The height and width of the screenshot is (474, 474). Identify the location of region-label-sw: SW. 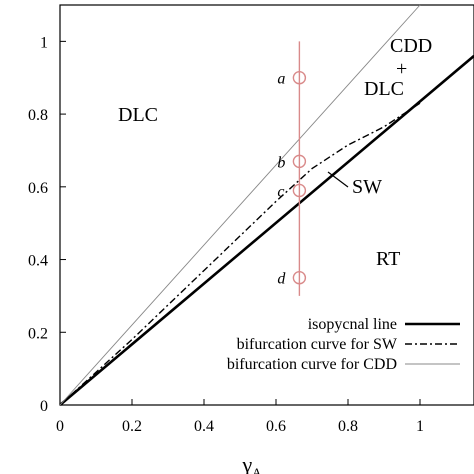
(367, 187).